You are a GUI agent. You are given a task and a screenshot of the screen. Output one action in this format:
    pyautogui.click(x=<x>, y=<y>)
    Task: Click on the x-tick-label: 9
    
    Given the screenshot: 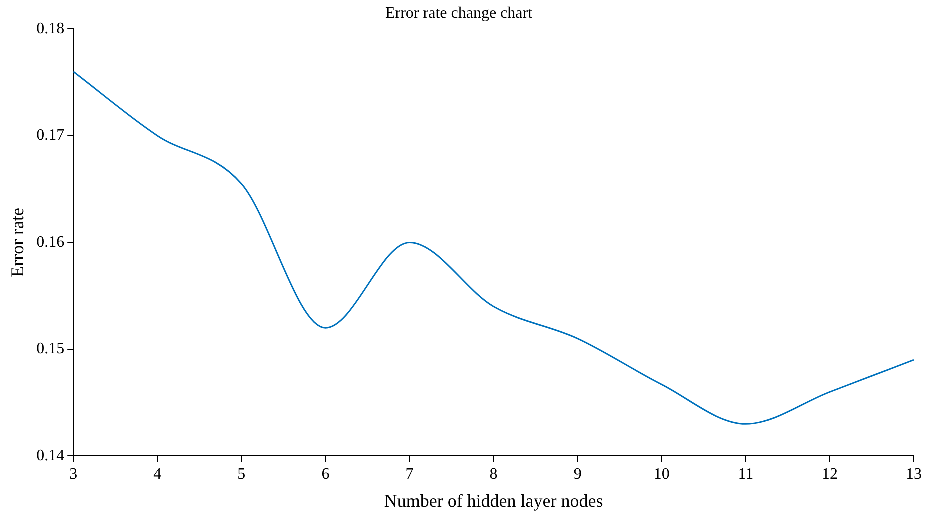 What is the action you would take?
    pyautogui.click(x=578, y=475)
    